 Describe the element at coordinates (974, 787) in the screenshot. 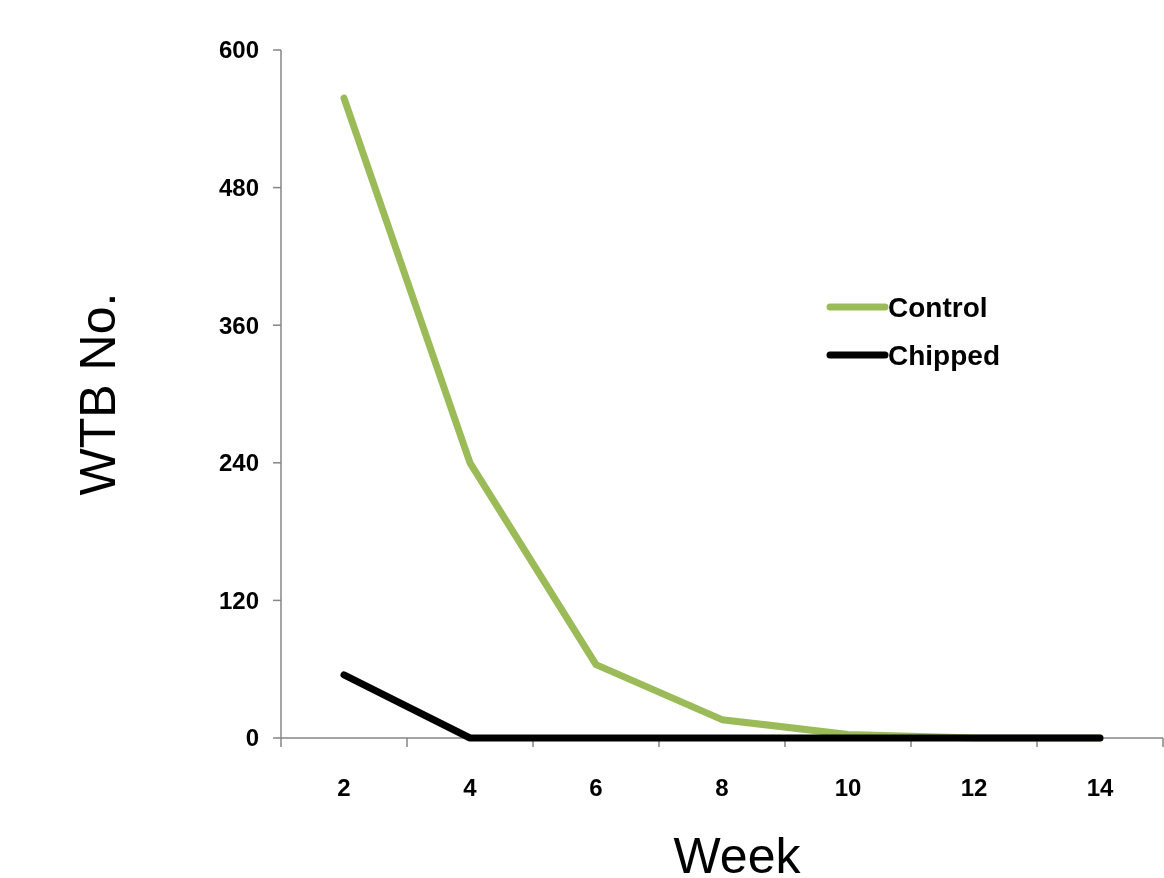

I see `x-tick-label: 12` at that location.